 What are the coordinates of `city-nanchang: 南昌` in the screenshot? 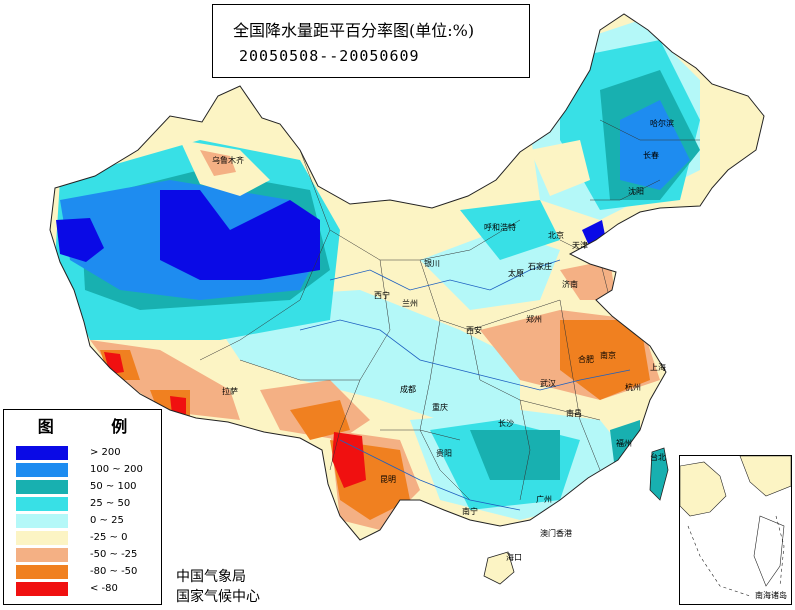 It's located at (574, 413).